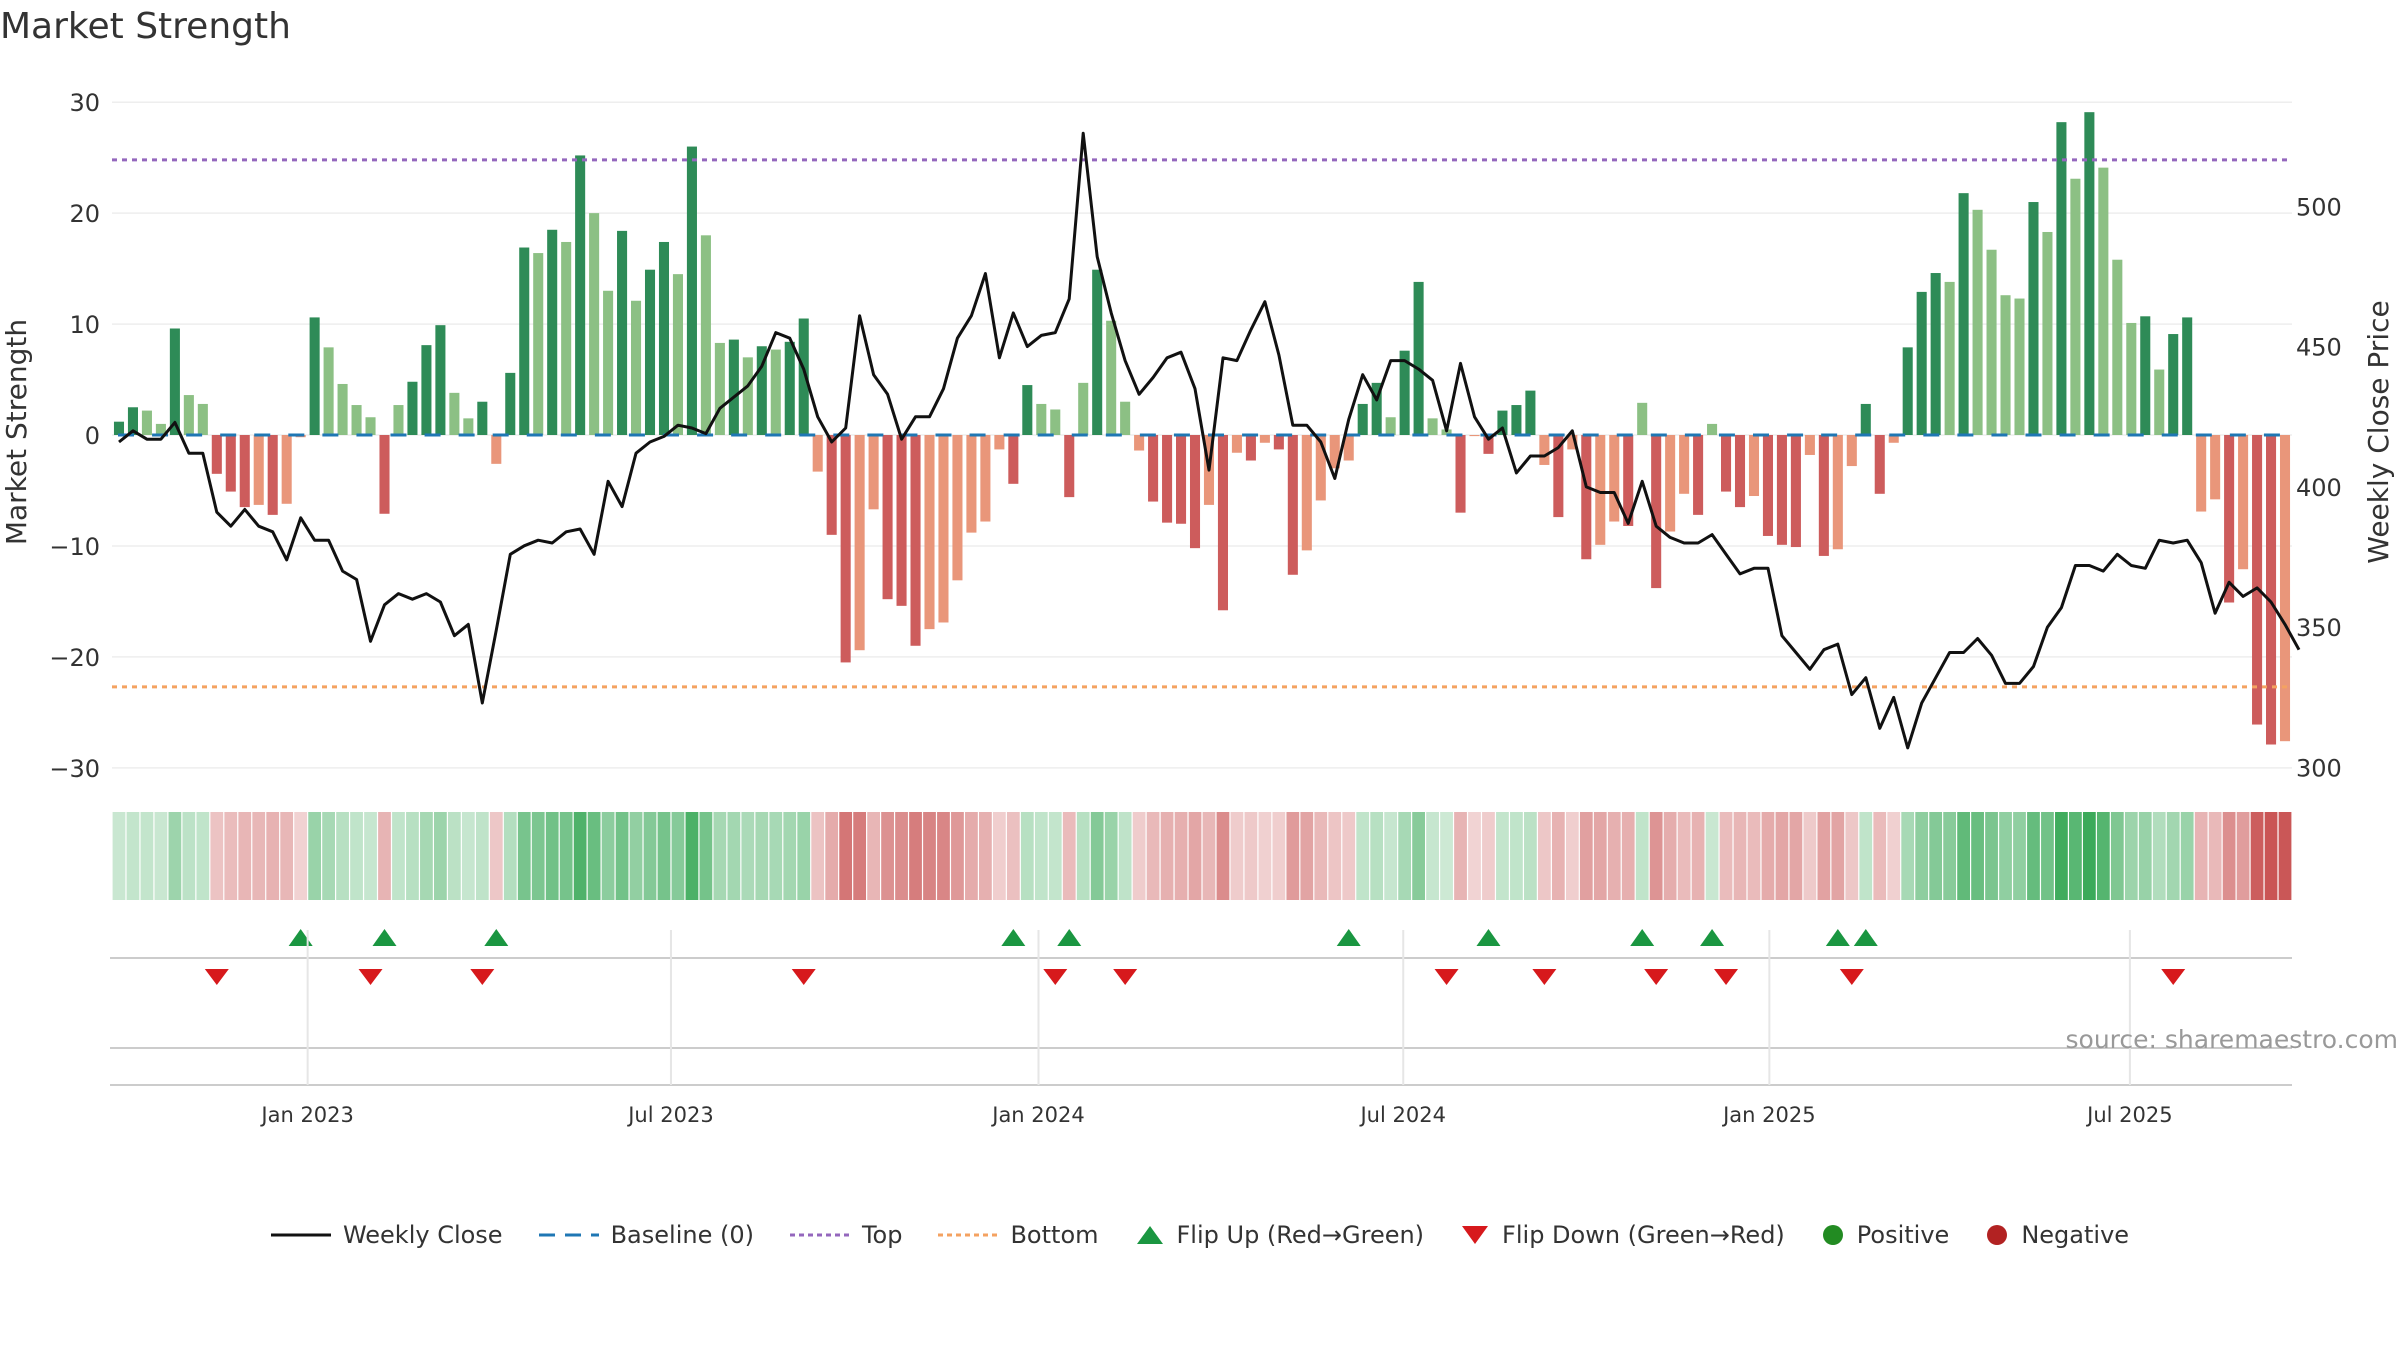 This screenshot has height=1350, width=2400. Describe the element at coordinates (1018, 1235) in the screenshot. I see `legend-bottom: Bottom` at that location.